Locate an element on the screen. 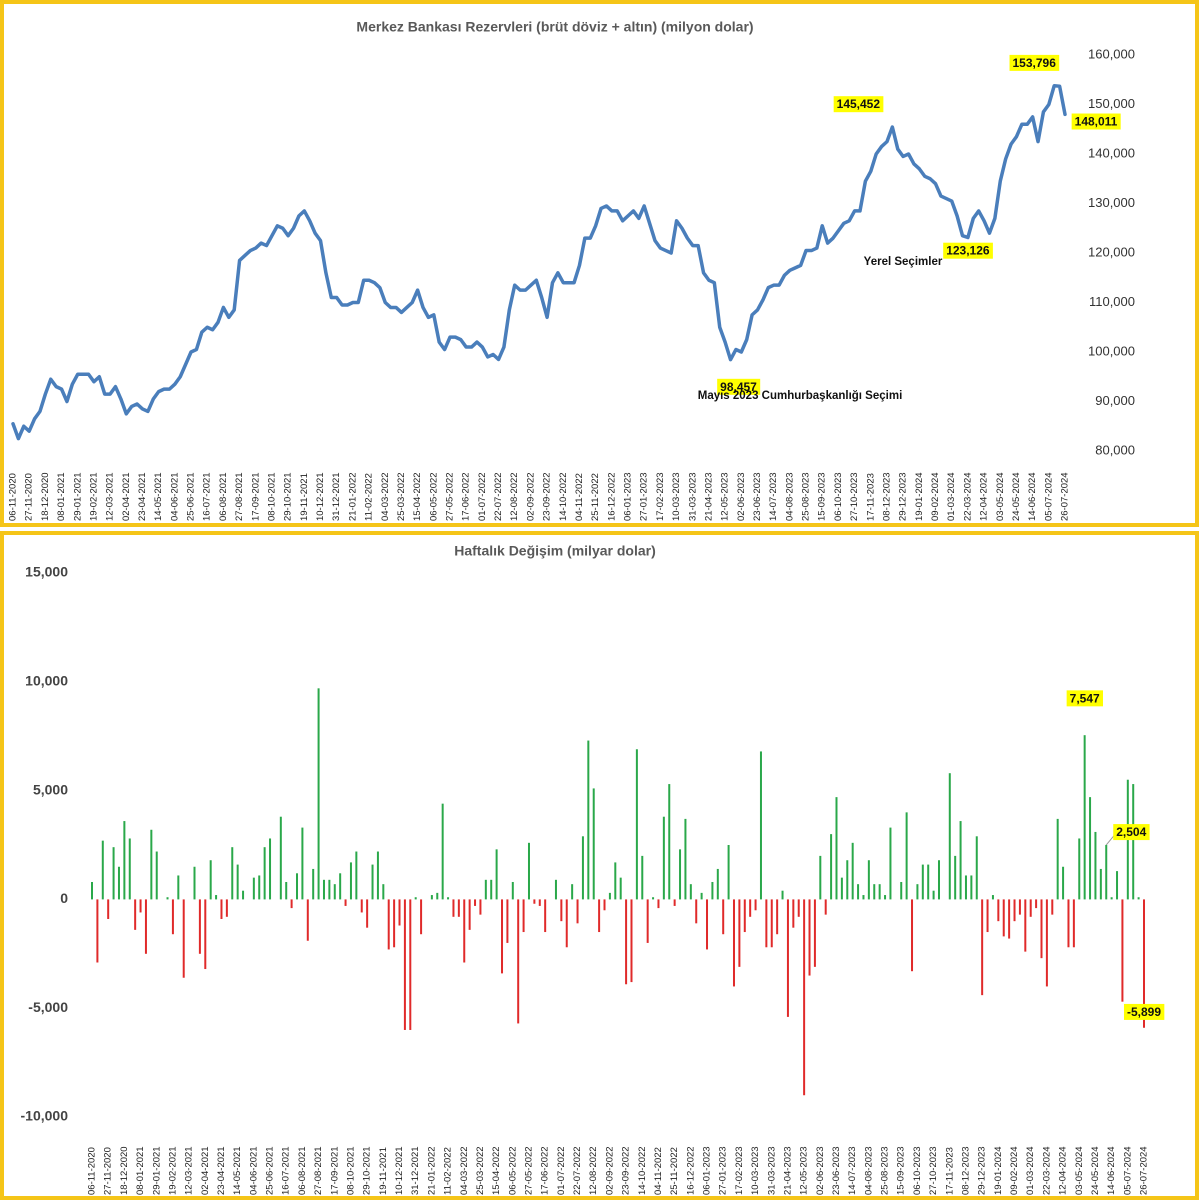 The height and width of the screenshot is (1201, 1200). x-tick-label: 06-05-2022 is located at coordinates (512, 1170).